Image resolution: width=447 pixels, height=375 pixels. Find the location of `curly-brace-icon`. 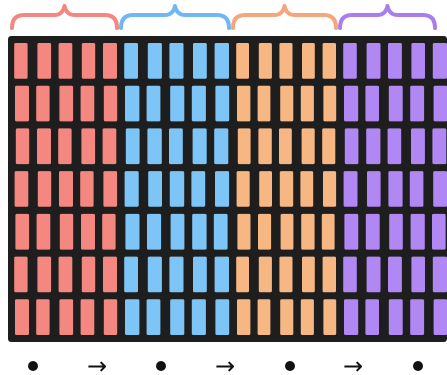

curly-brace-icon is located at coordinates (284, 17).